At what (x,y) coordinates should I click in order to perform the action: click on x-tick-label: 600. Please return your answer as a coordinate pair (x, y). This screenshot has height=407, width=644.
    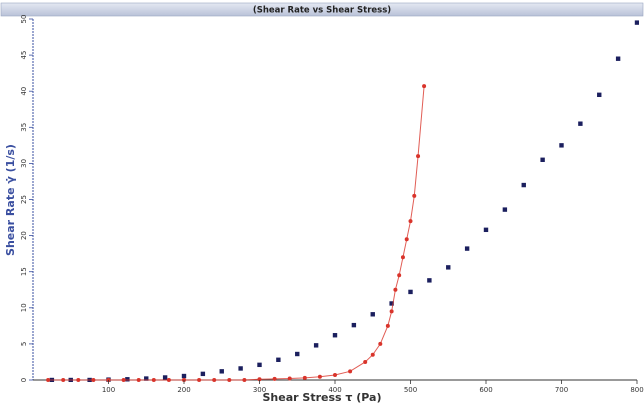
    Looking at the image, I should click on (485, 390).